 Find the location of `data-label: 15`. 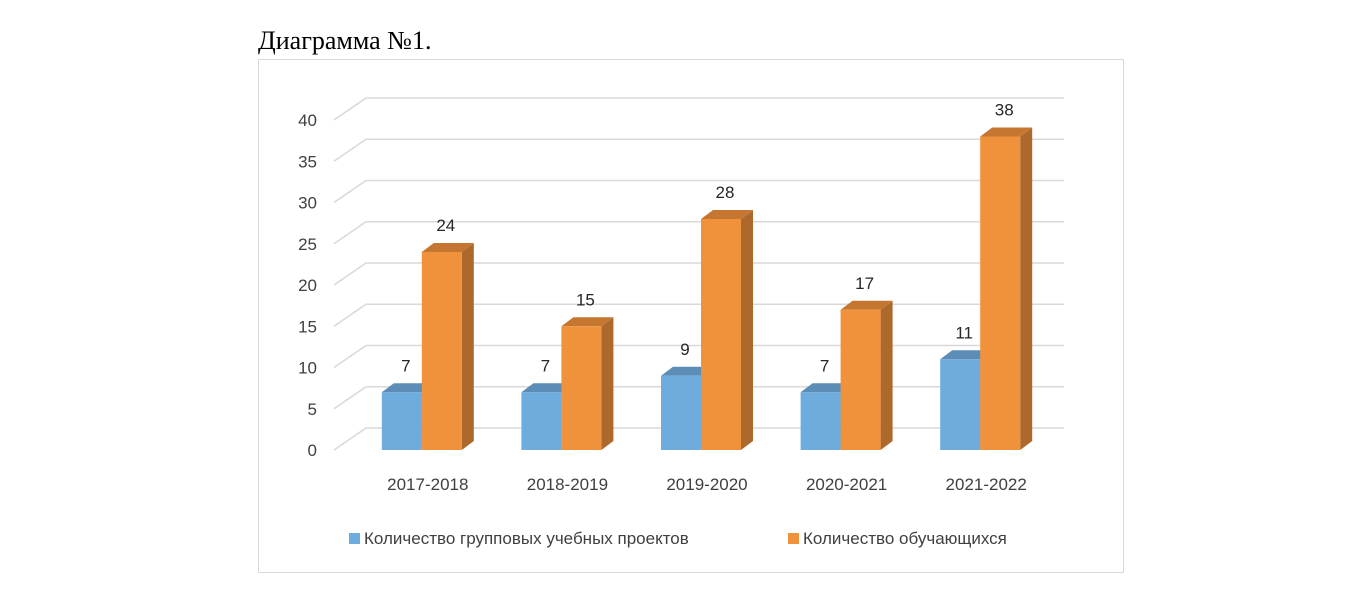

data-label: 15 is located at coordinates (585, 299).